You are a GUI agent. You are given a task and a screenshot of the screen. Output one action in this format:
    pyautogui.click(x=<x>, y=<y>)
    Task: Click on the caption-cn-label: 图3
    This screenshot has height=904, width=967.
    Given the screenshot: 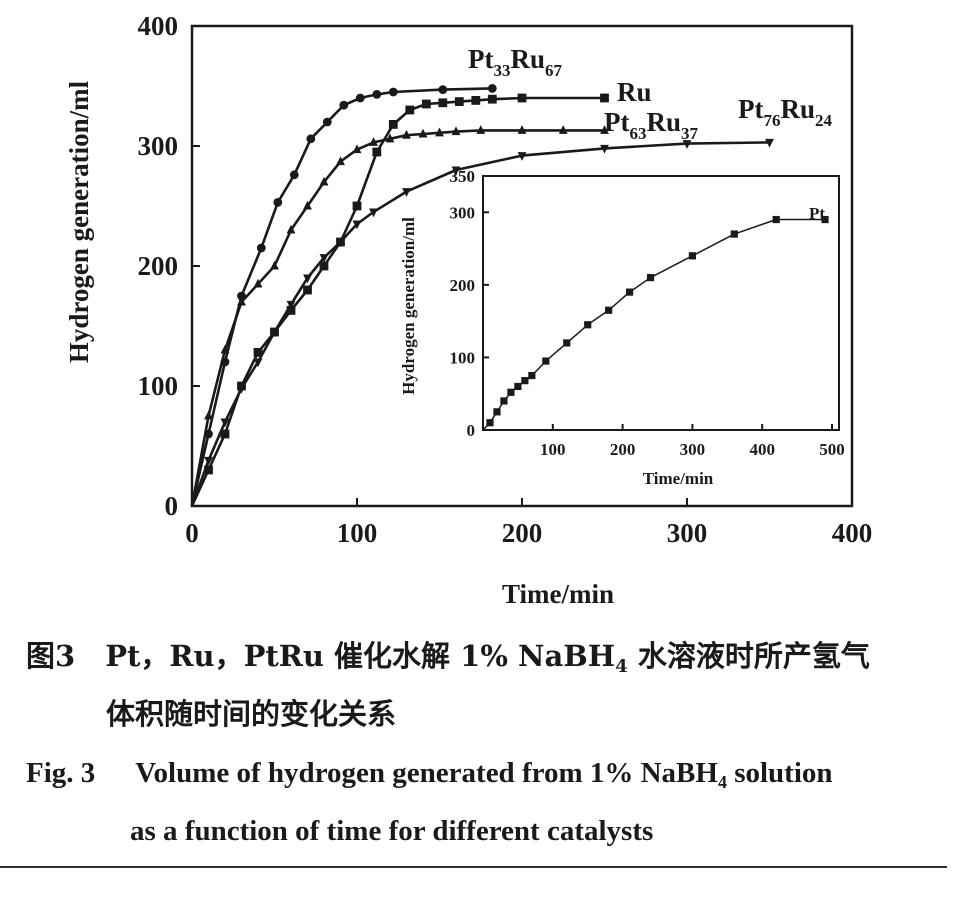 What is the action you would take?
    pyautogui.click(x=51, y=656)
    